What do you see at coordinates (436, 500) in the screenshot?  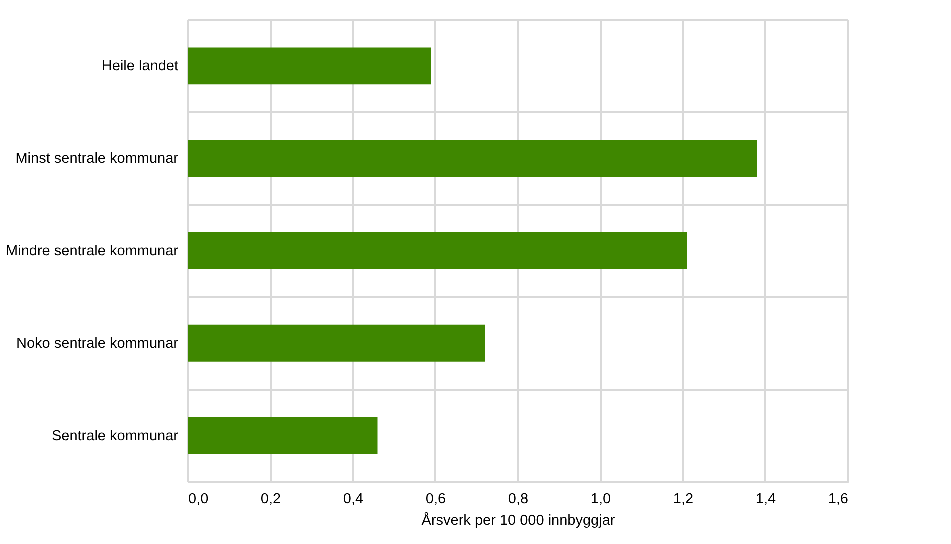 I see `x-tick-label: 0,6` at bounding box center [436, 500].